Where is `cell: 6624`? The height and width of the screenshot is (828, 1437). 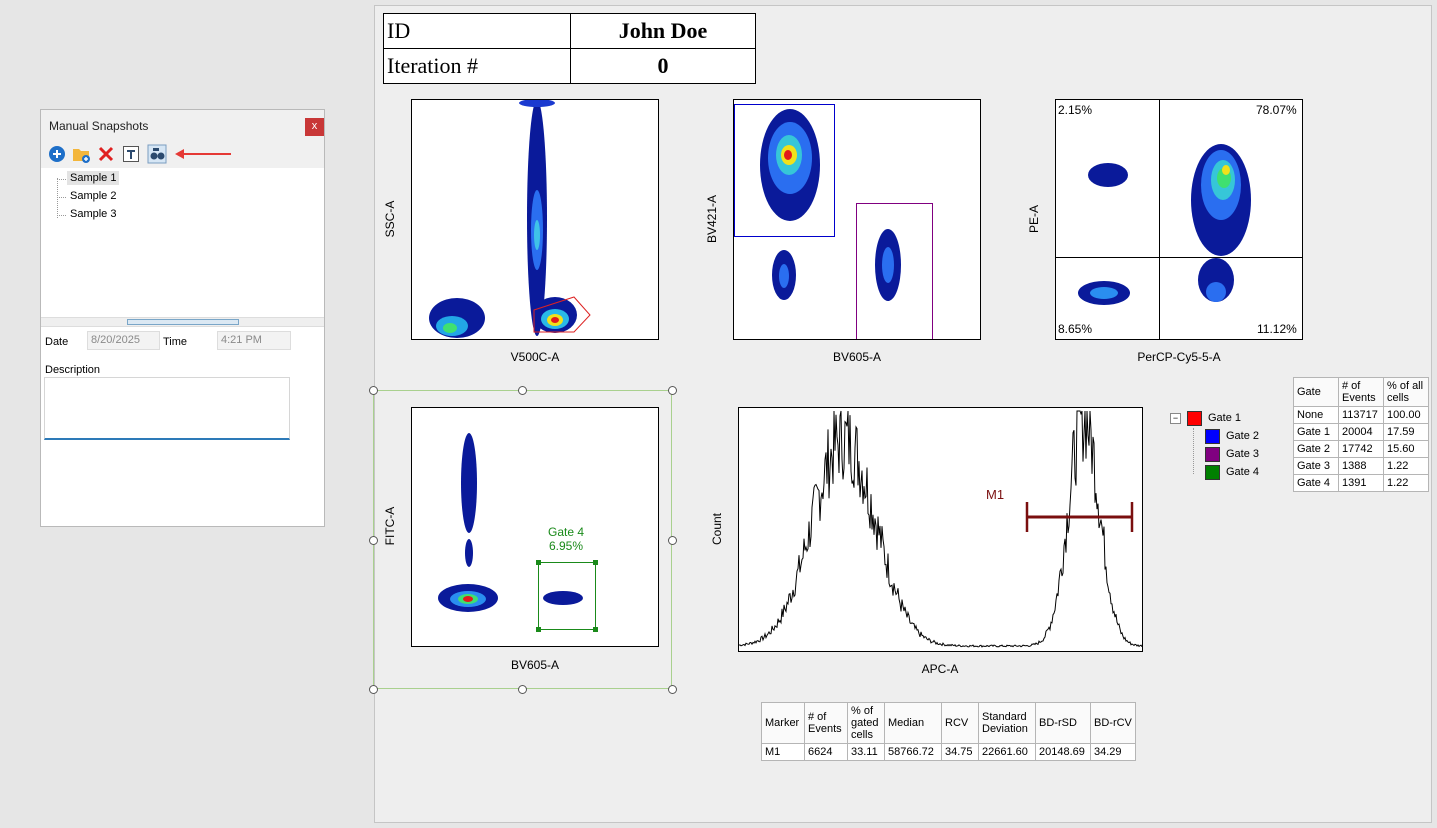
cell: 6624 is located at coordinates (826, 752).